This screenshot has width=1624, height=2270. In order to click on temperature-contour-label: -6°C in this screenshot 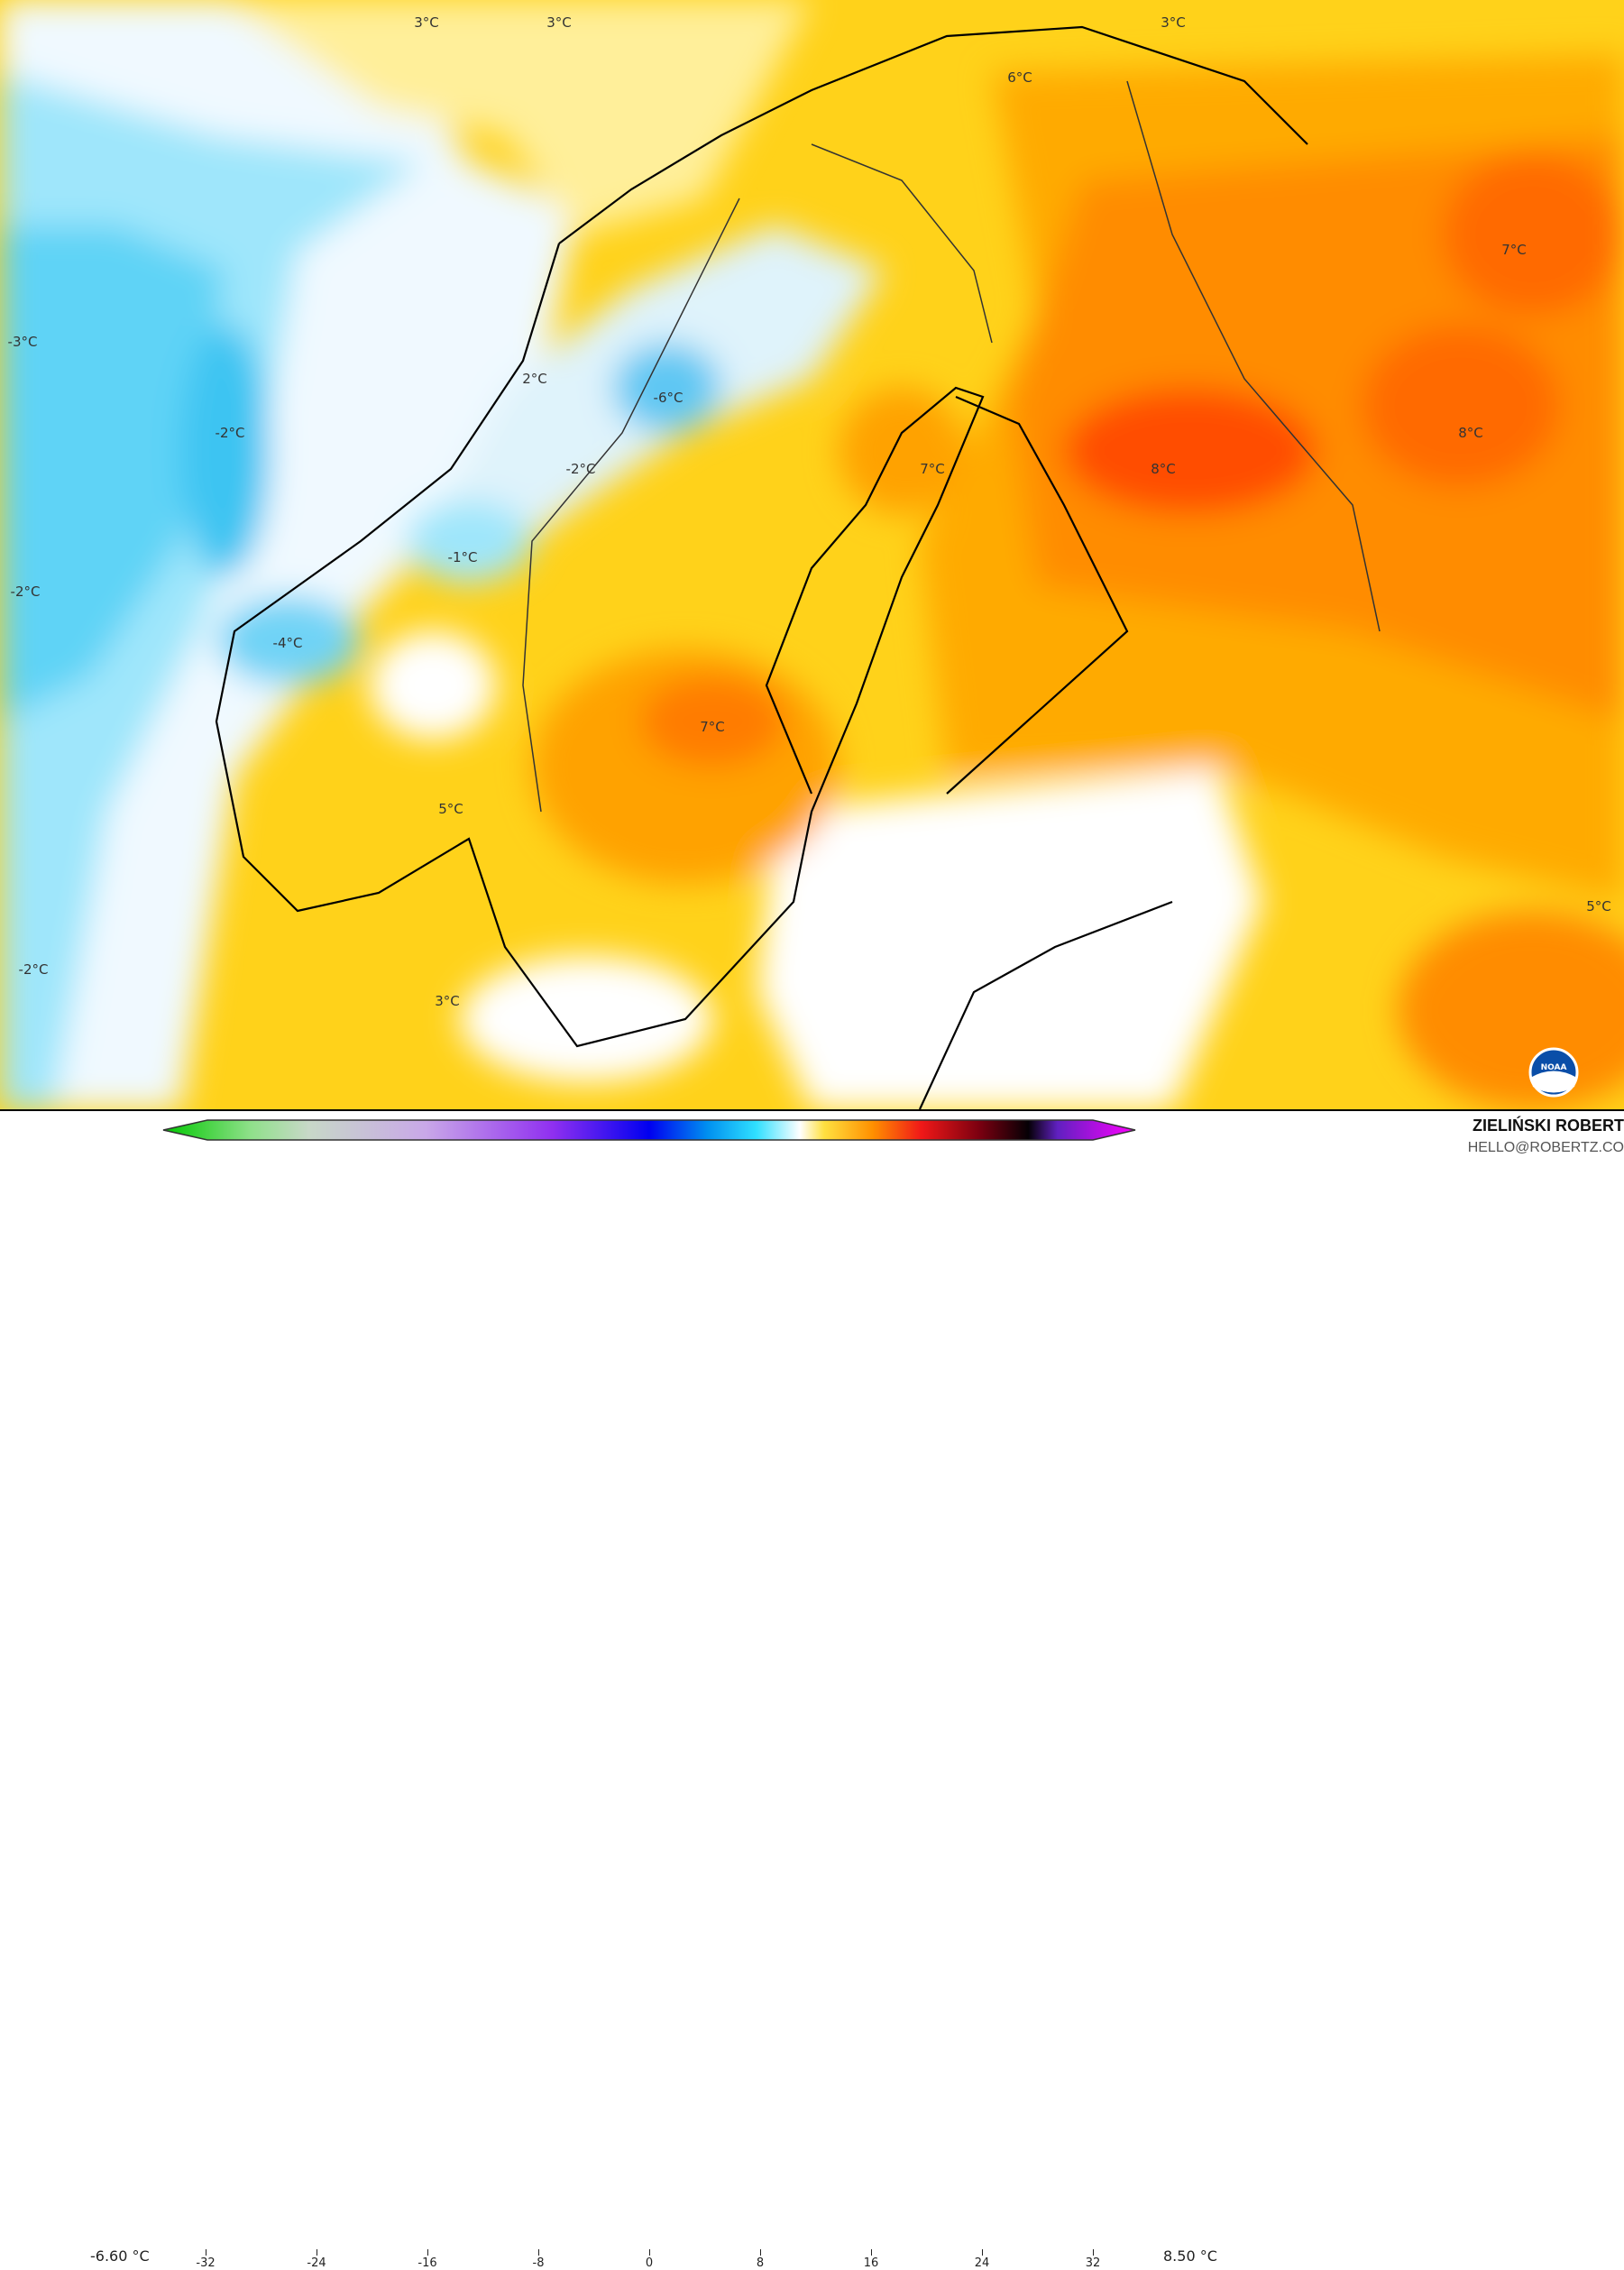, I will do `click(668, 398)`.